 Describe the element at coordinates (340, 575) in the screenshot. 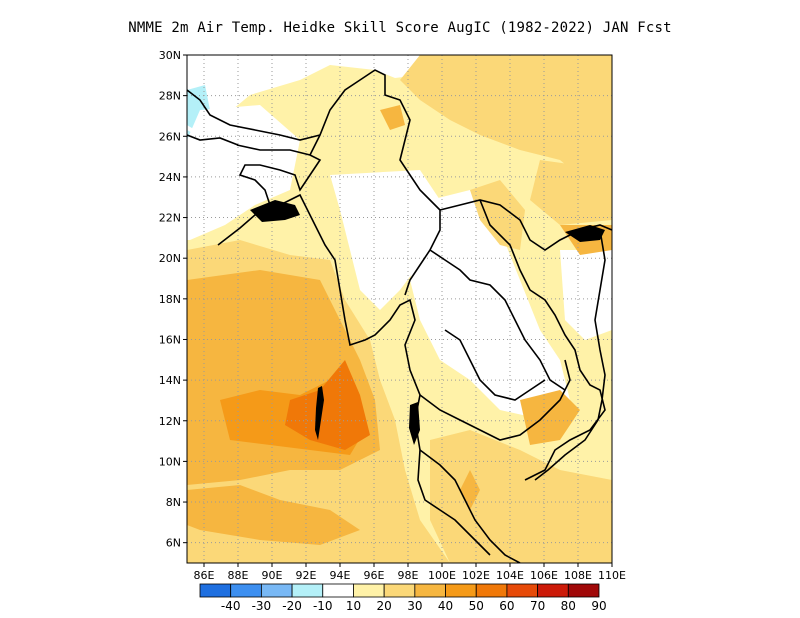

I see `lon-tick-label: 94E` at that location.